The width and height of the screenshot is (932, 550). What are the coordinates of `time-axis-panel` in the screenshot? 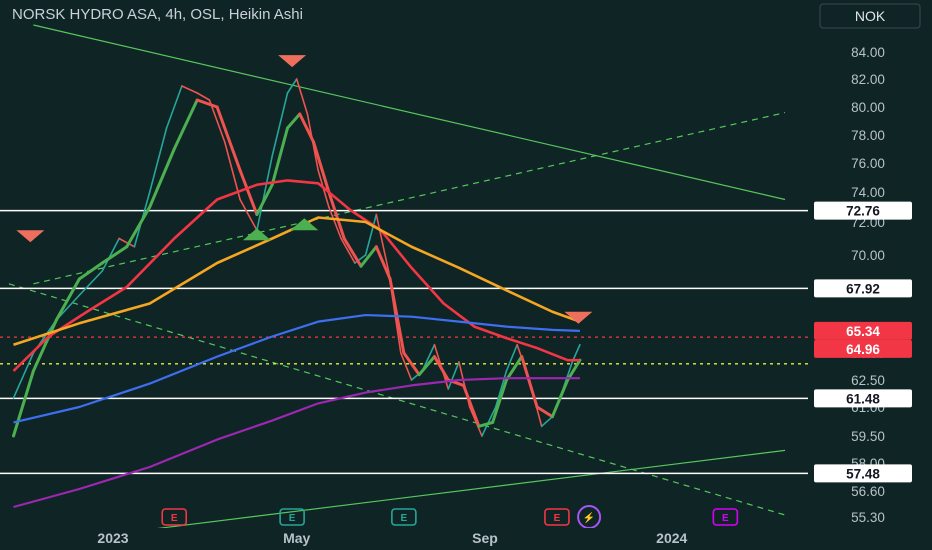 It's located at (404, 539).